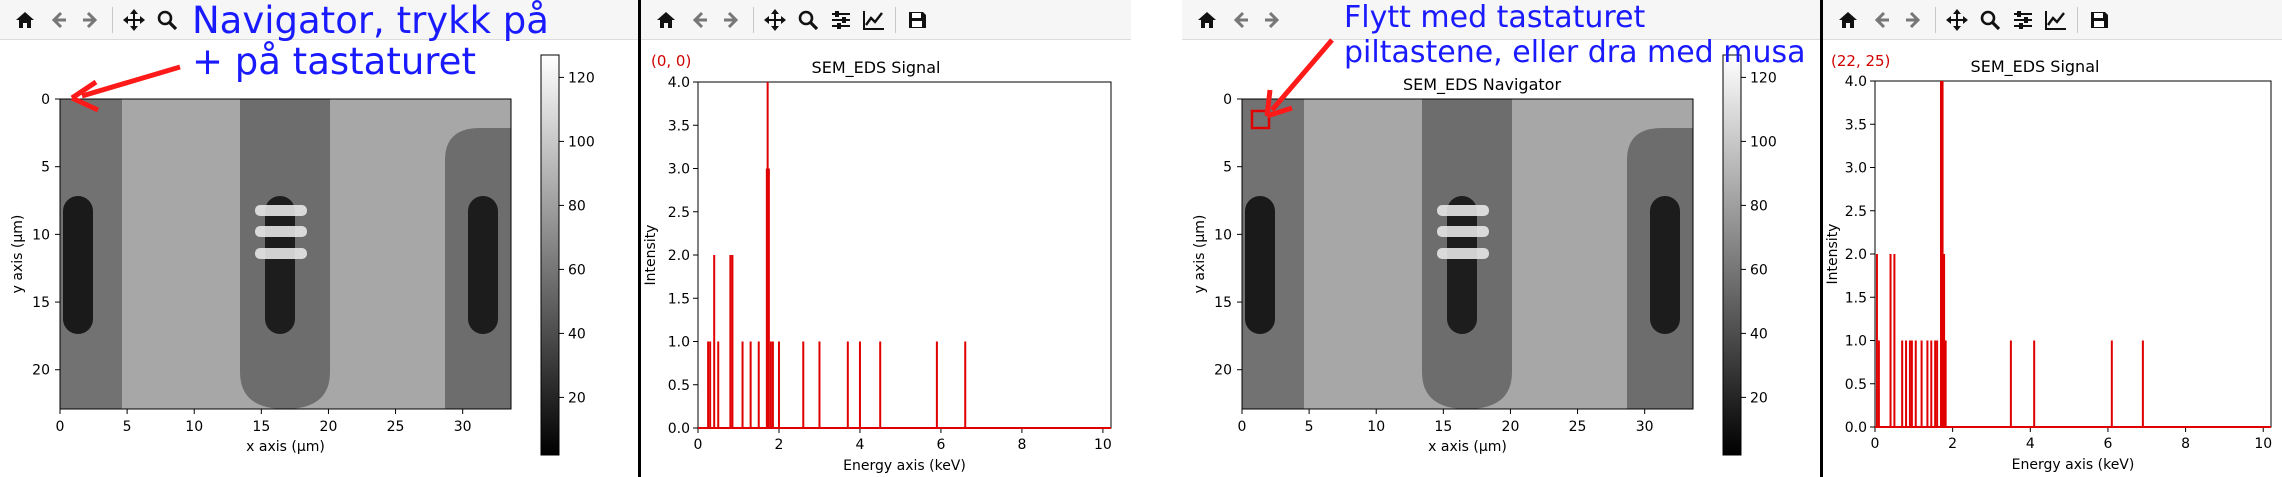 Image resolution: width=2282 pixels, height=477 pixels. Describe the element at coordinates (1260, 119) in the screenshot. I see `navigator-cursor-square` at that location.